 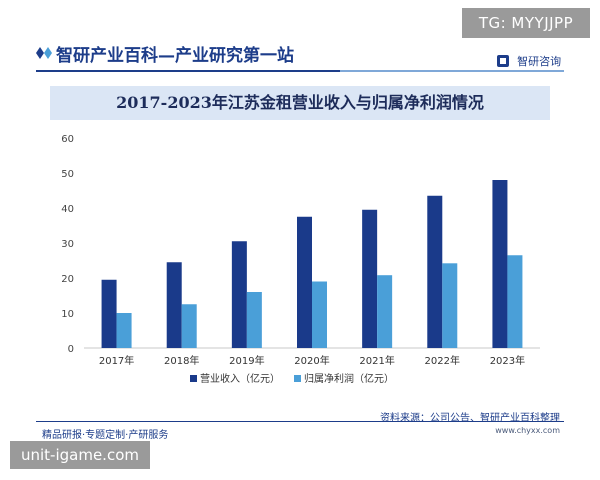 What do you see at coordinates (240, 378) in the screenshot?
I see `legend-label: 营业收入（亿元）` at bounding box center [240, 378].